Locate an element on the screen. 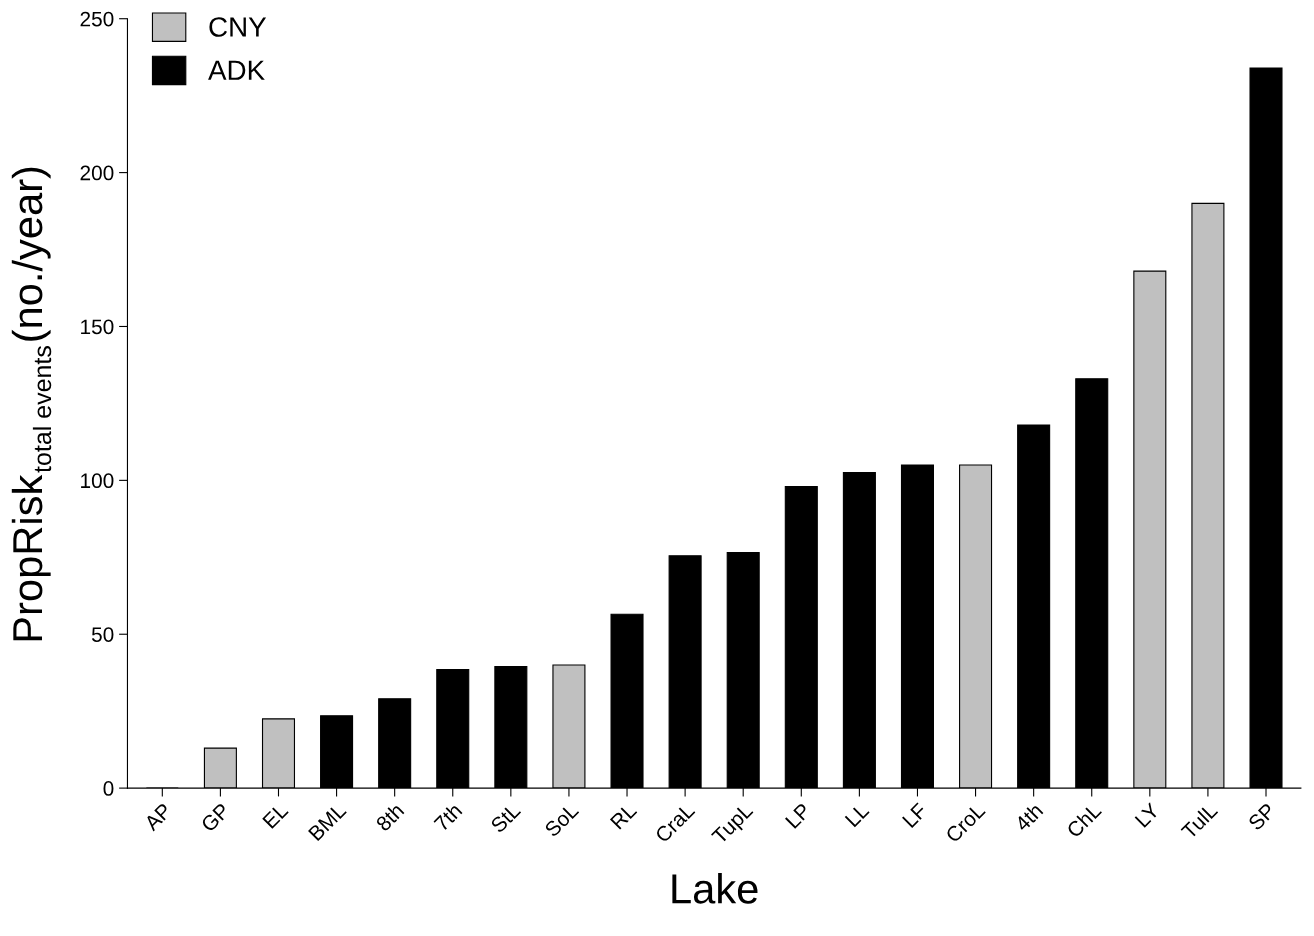  x-tick-label: CraL is located at coordinates (675, 823).